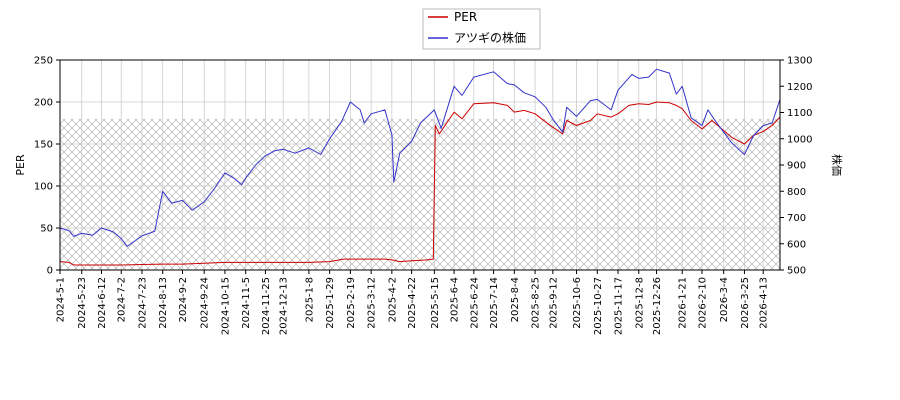  I want to click on x-tick-label: 2024-5-1, so click(61, 299).